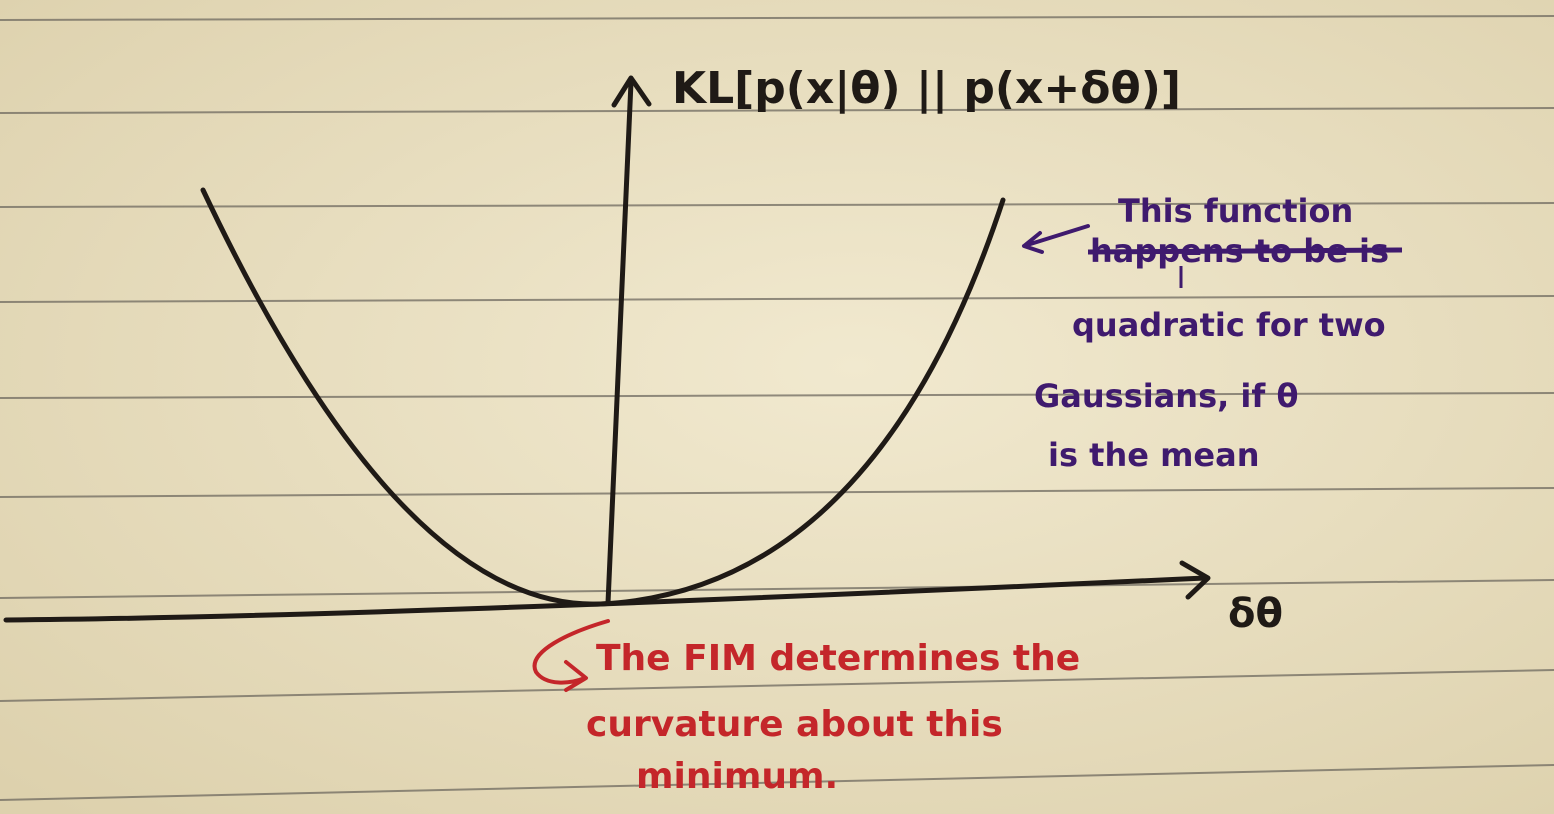  Describe the element at coordinates (1056, 239) in the screenshot. I see `purple-arrow` at that location.